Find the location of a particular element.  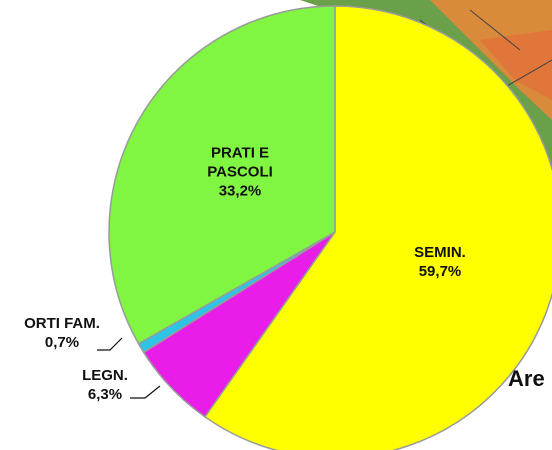

category-label: LEGN. is located at coordinates (105, 375).